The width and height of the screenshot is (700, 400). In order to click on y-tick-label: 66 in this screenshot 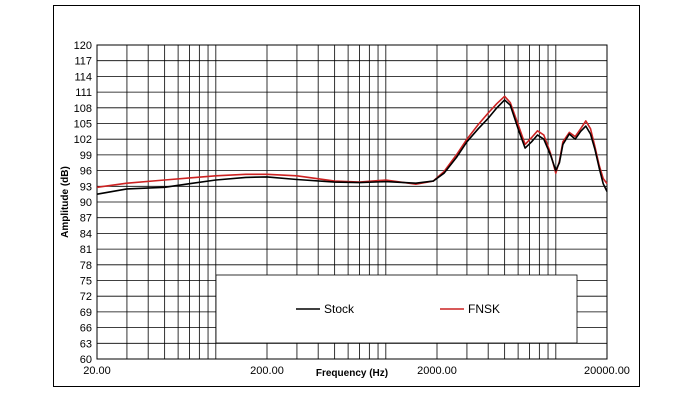, I will do `click(86, 329)`.